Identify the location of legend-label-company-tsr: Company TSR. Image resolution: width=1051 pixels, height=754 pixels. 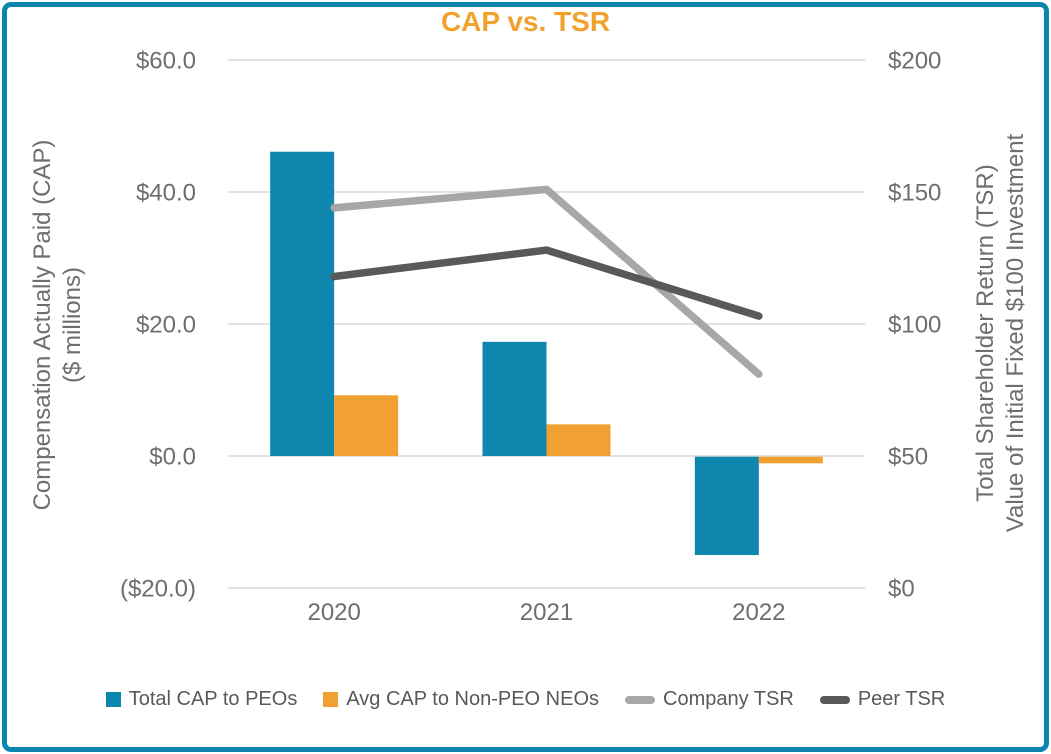
(728, 699).